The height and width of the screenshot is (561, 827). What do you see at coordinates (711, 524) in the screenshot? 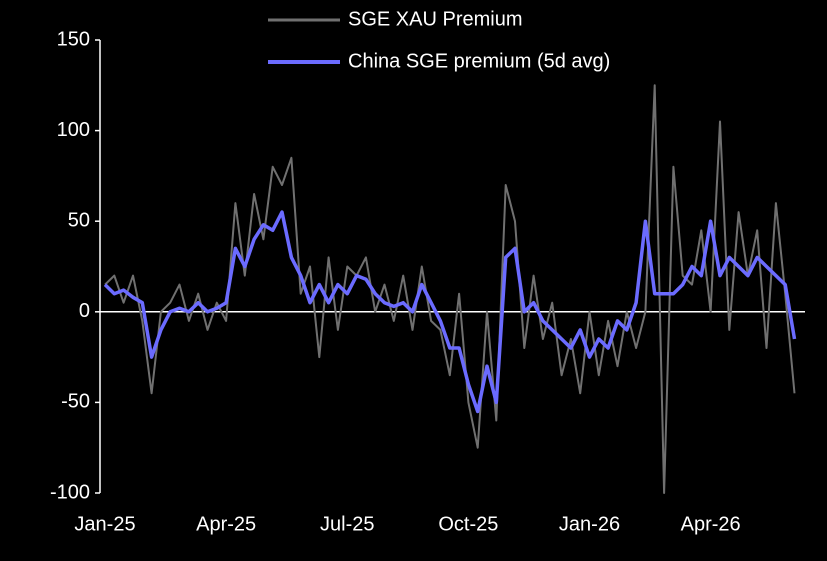
I see `x-tick-label: Apr-26` at bounding box center [711, 524].